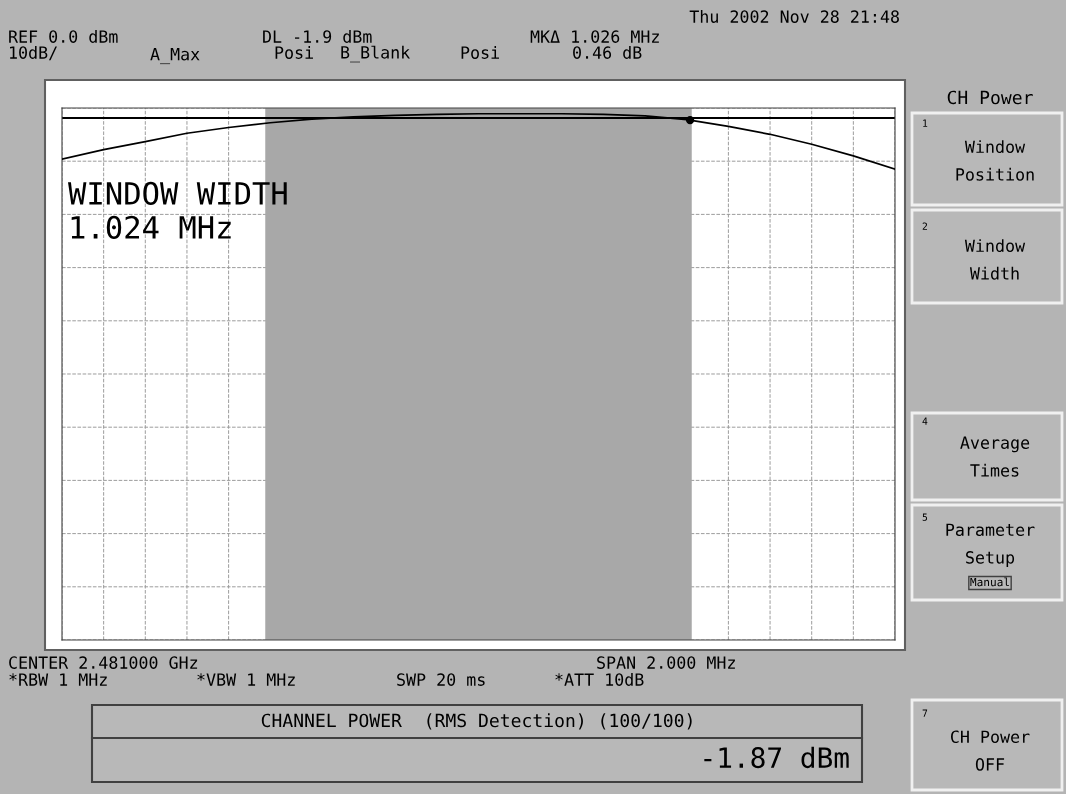  I want to click on text: B_Blank, so click(375, 54).